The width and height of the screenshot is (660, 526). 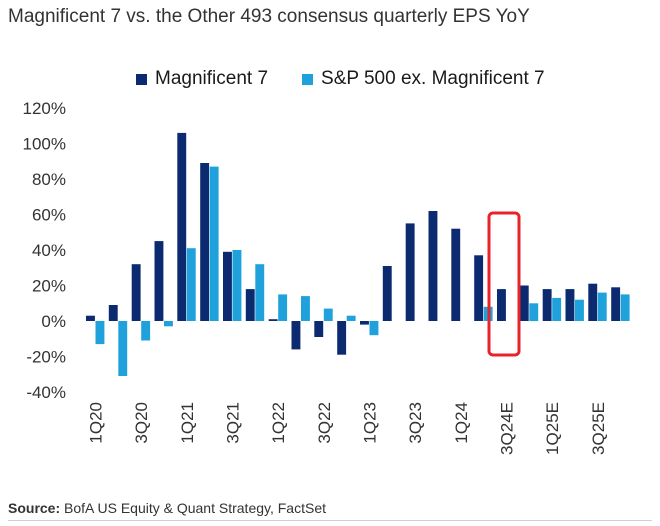 What do you see at coordinates (34, 508) in the screenshot?
I see `source-label: Source:` at bounding box center [34, 508].